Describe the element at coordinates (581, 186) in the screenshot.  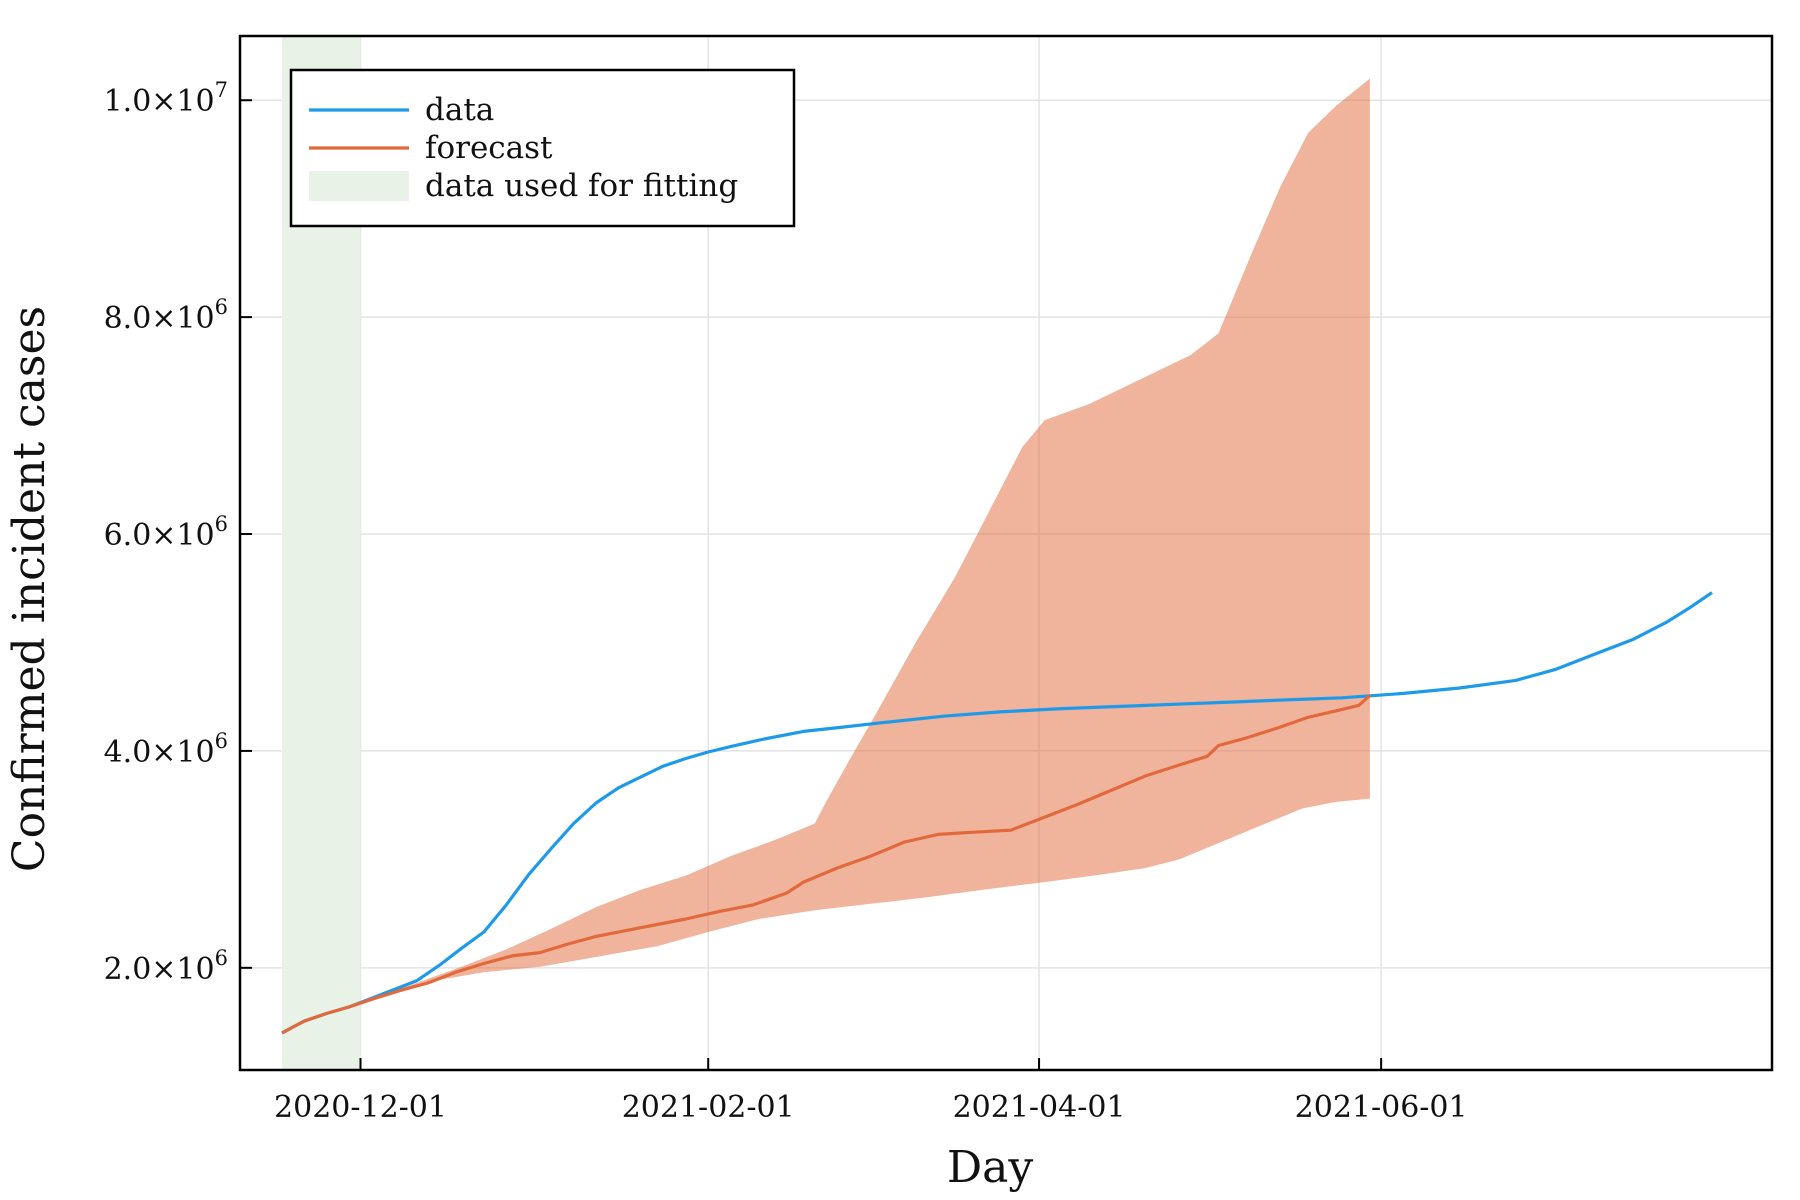
I see `legend-label: data used for fitting` at that location.